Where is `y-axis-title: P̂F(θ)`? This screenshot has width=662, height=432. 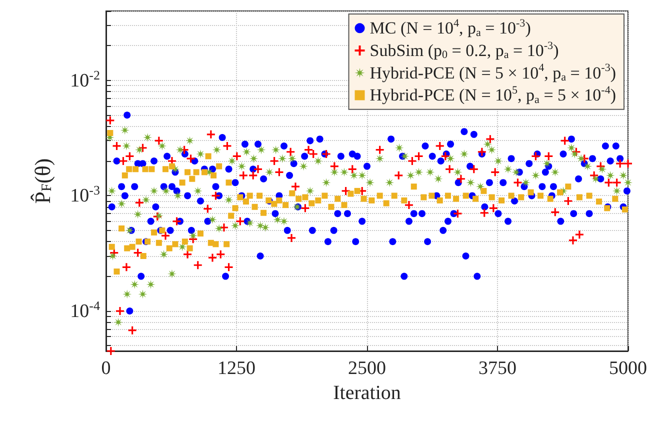
y-axis-title: P̂F(θ) is located at coordinates (43, 181).